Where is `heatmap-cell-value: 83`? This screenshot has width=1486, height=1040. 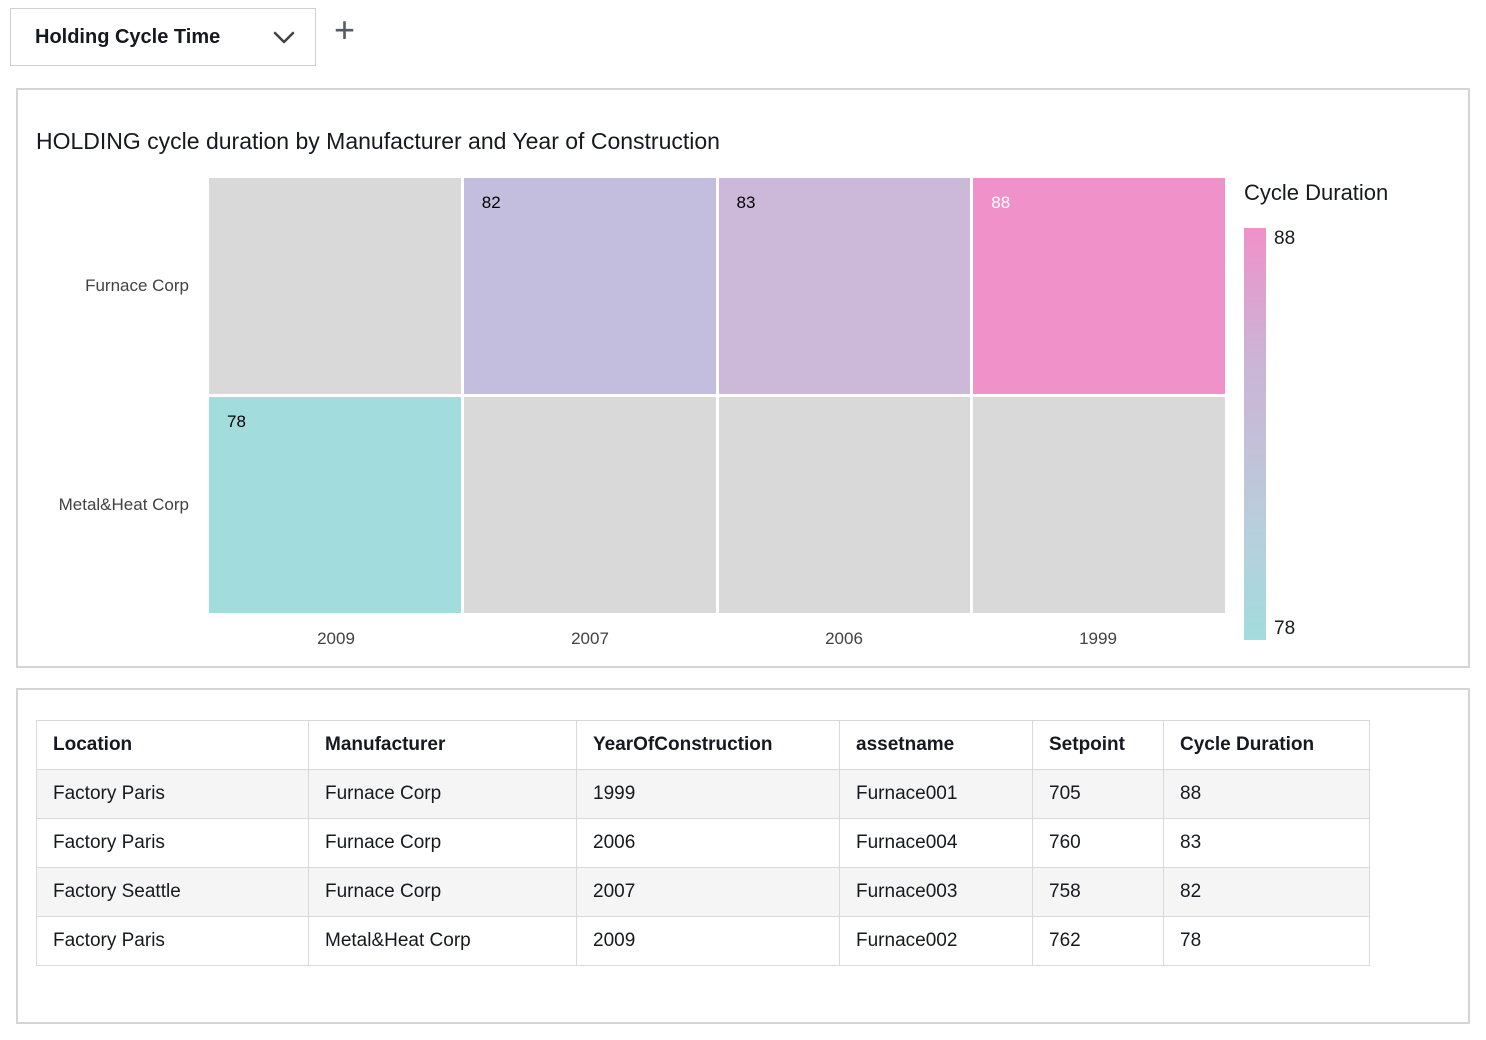
heatmap-cell-value: 83 is located at coordinates (746, 202).